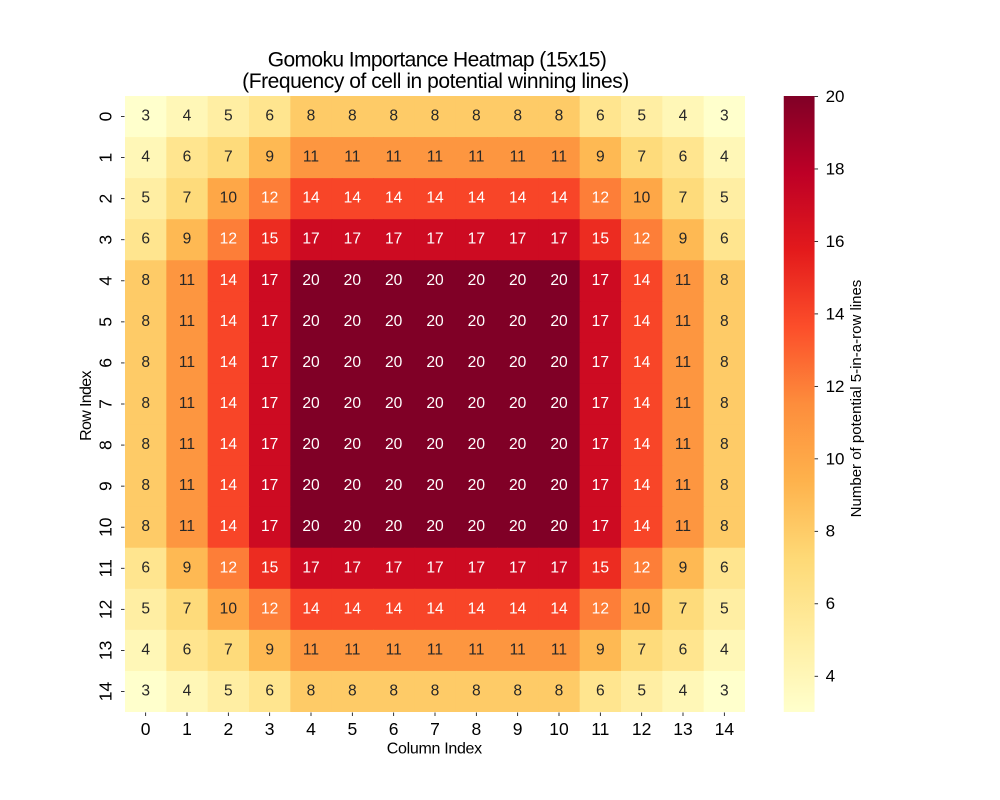 The image size is (1000, 800). Describe the element at coordinates (229, 198) in the screenshot. I see `svg-text: 10` at that location.